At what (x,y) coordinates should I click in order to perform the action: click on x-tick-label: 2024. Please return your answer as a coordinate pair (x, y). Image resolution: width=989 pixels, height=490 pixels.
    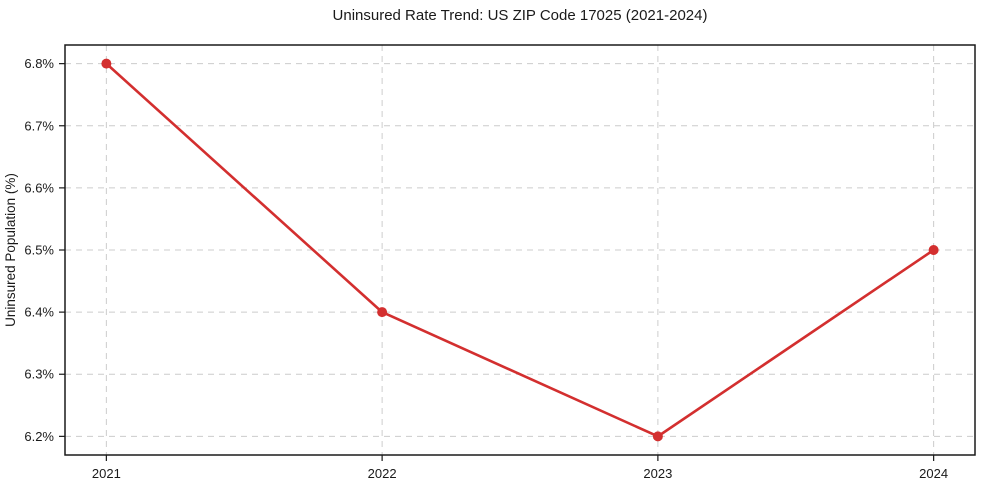
    Looking at the image, I should click on (933, 473).